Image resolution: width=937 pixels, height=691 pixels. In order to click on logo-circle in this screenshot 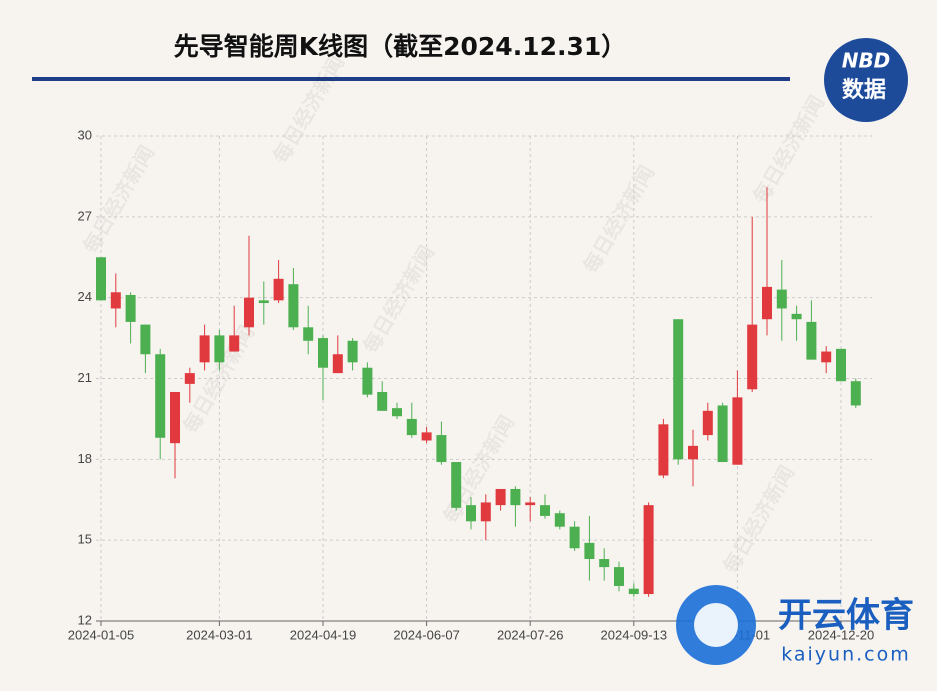, I will do `click(866, 80)`.